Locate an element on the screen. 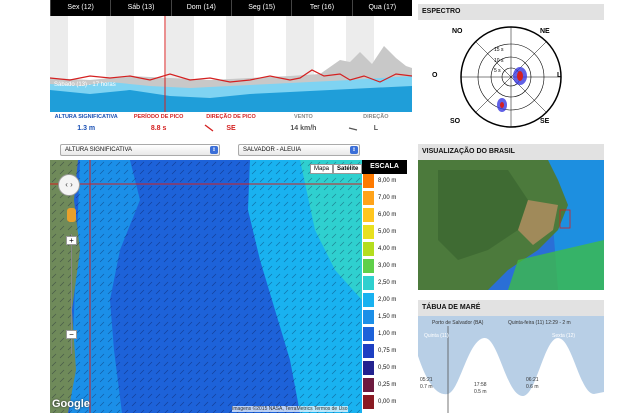 Image resolution: width=622 pixels, height=415 pixels. street-view-pegman-icon is located at coordinates (71, 215).